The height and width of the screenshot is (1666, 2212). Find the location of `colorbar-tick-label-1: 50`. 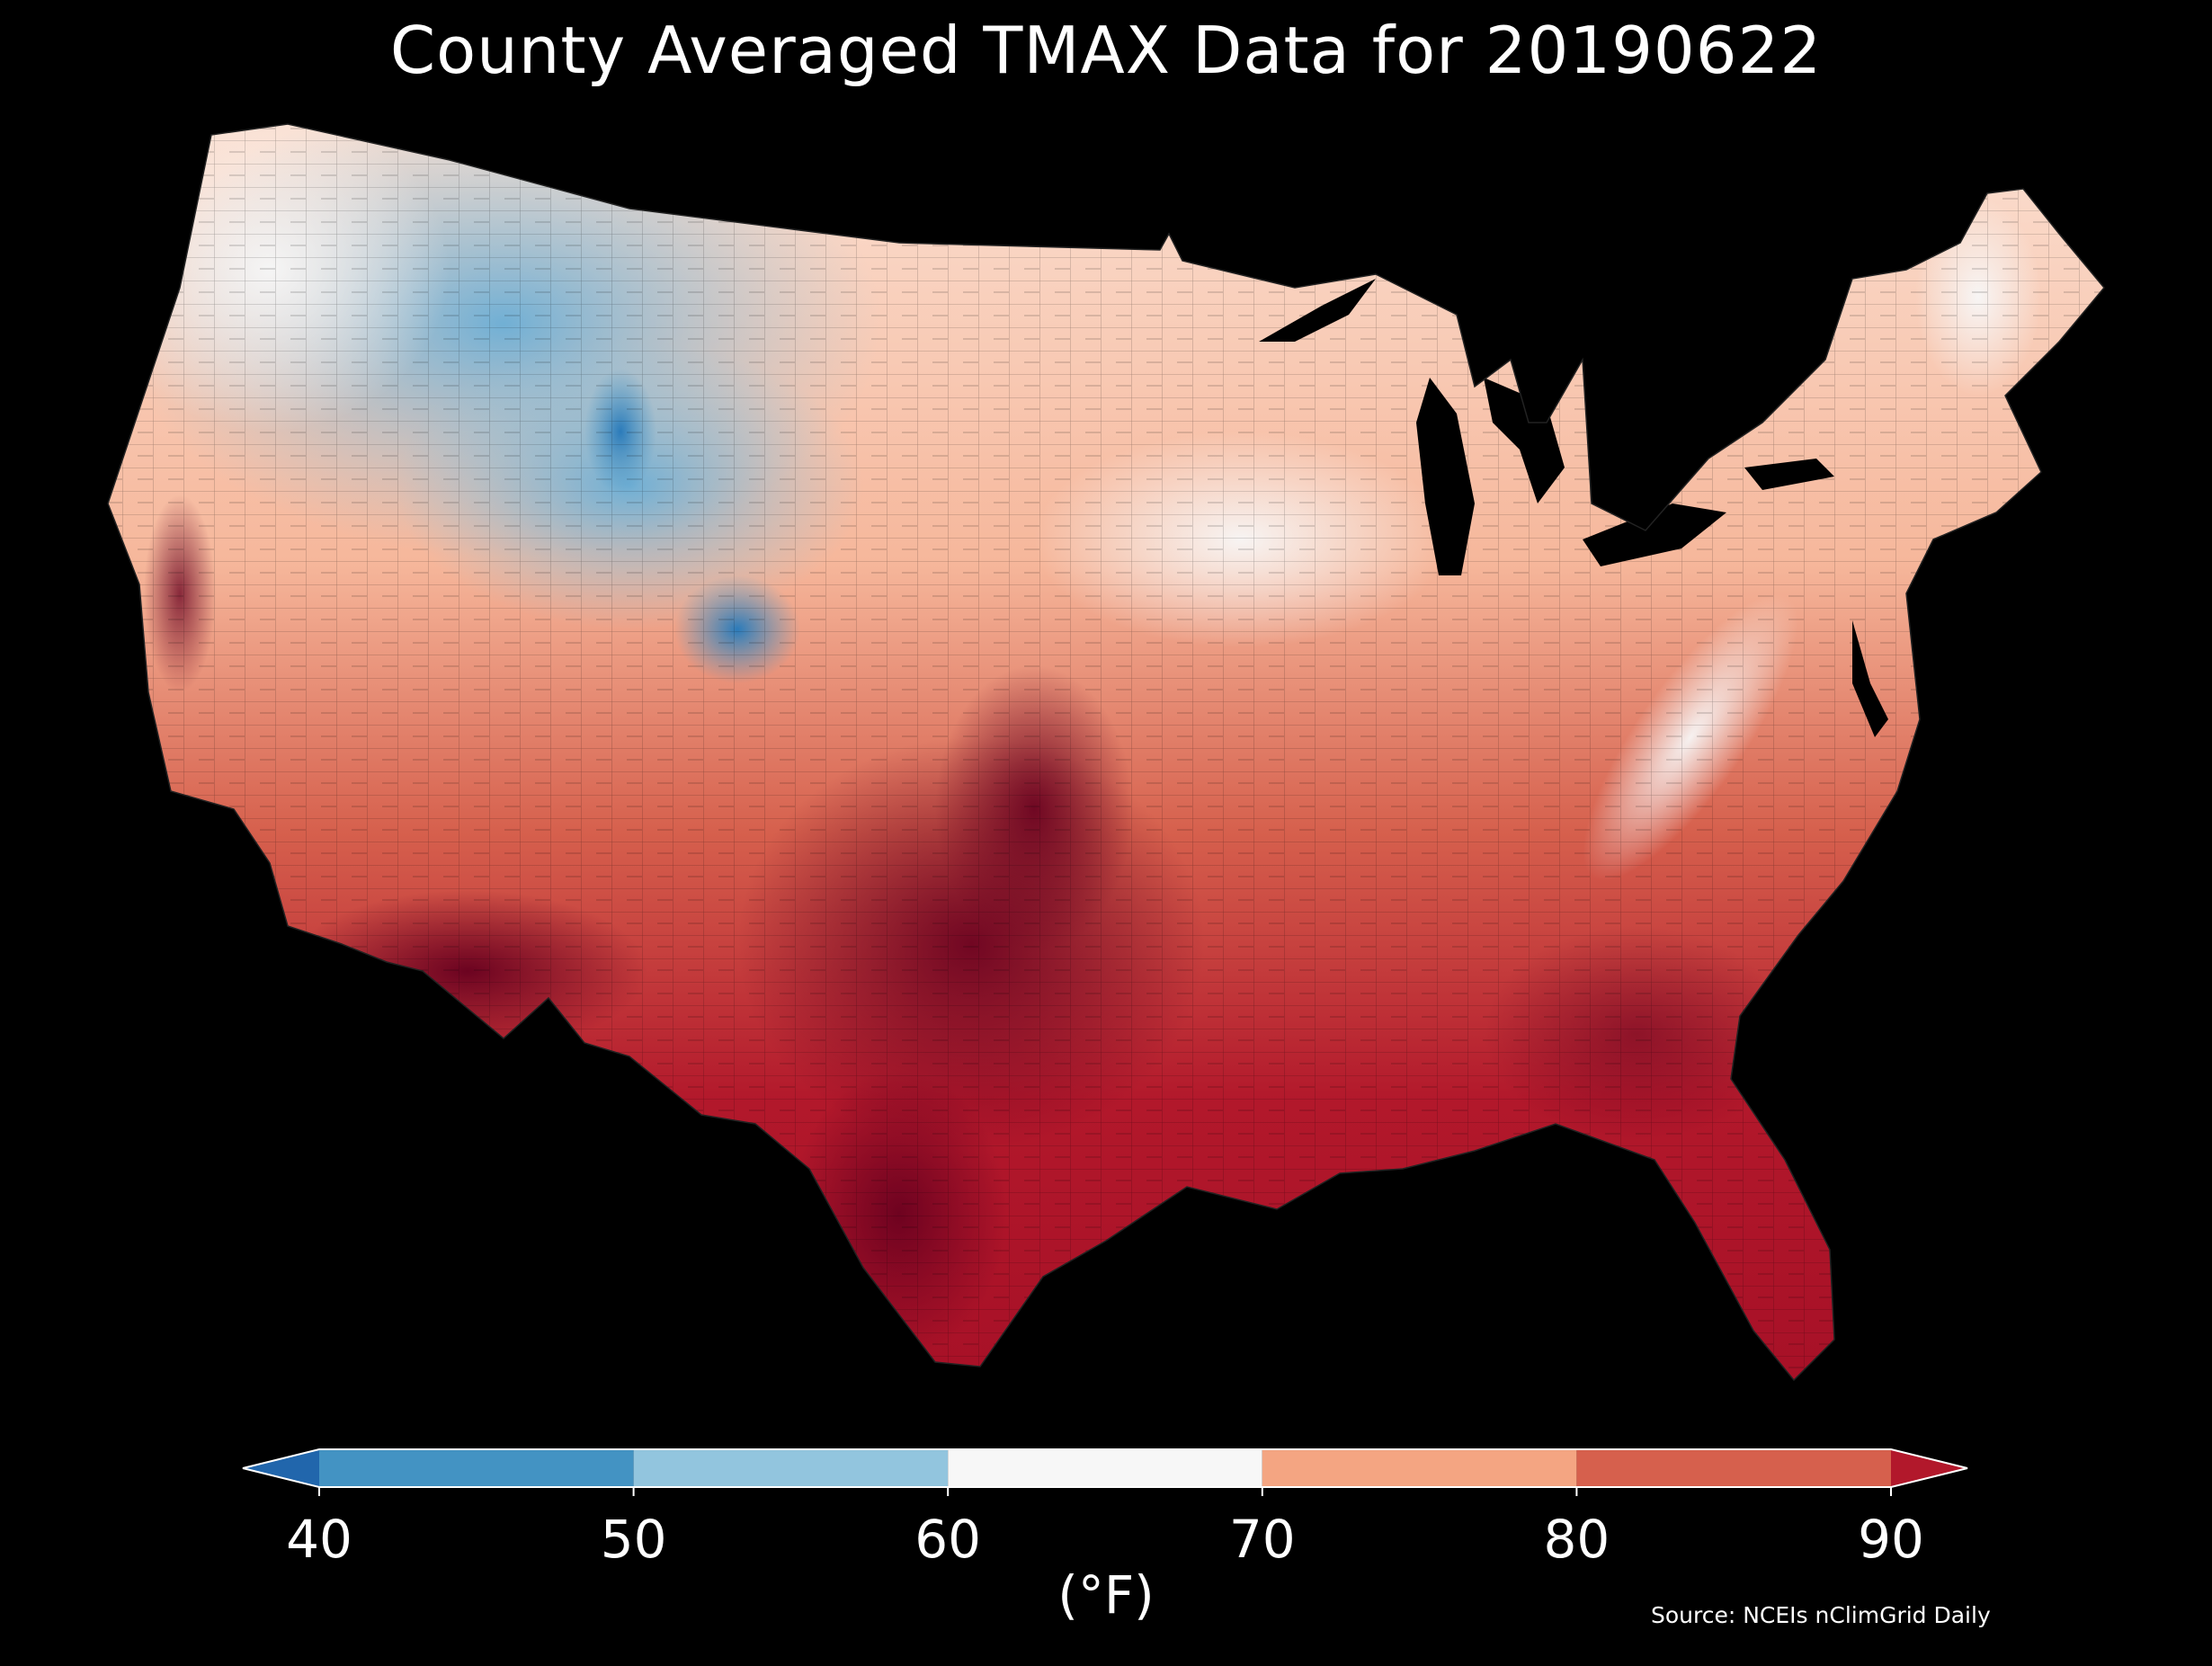

colorbar-tick-label-1: 50 is located at coordinates (634, 1540).